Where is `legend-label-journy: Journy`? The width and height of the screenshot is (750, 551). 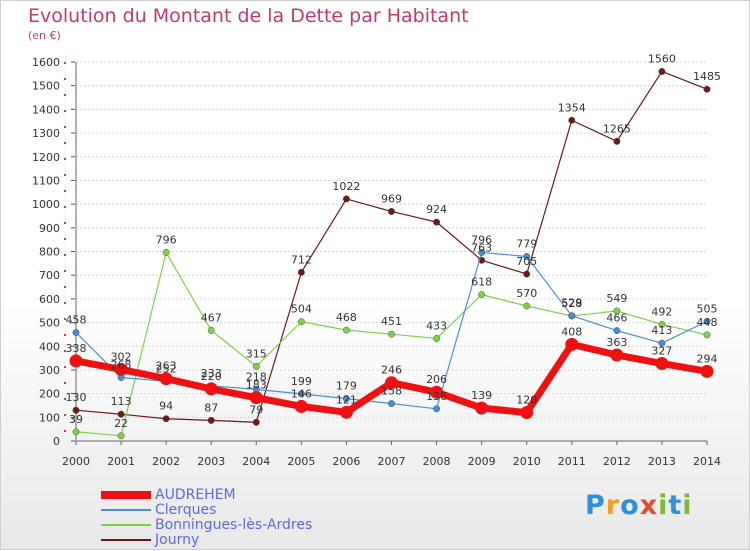 legend-label-journy: Journy is located at coordinates (177, 539).